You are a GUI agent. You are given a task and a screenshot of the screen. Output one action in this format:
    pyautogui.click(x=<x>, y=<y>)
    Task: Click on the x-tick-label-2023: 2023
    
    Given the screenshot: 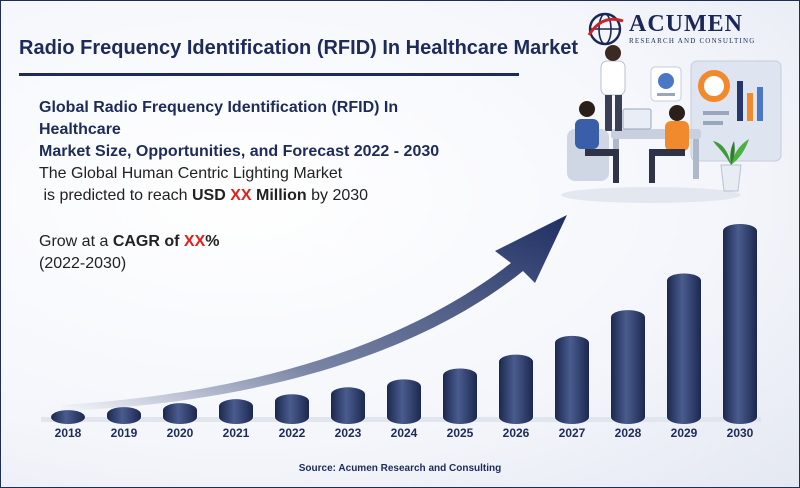 What is the action you would take?
    pyautogui.click(x=348, y=433)
    